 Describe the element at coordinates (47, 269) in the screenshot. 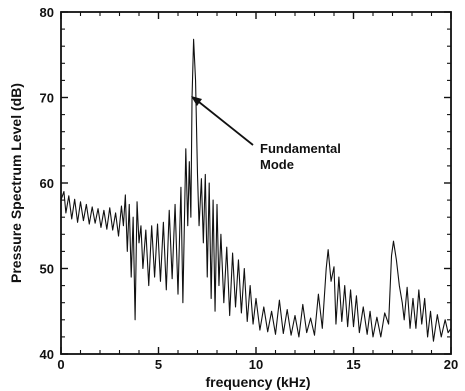

I see `y-tick-label: 50` at that location.